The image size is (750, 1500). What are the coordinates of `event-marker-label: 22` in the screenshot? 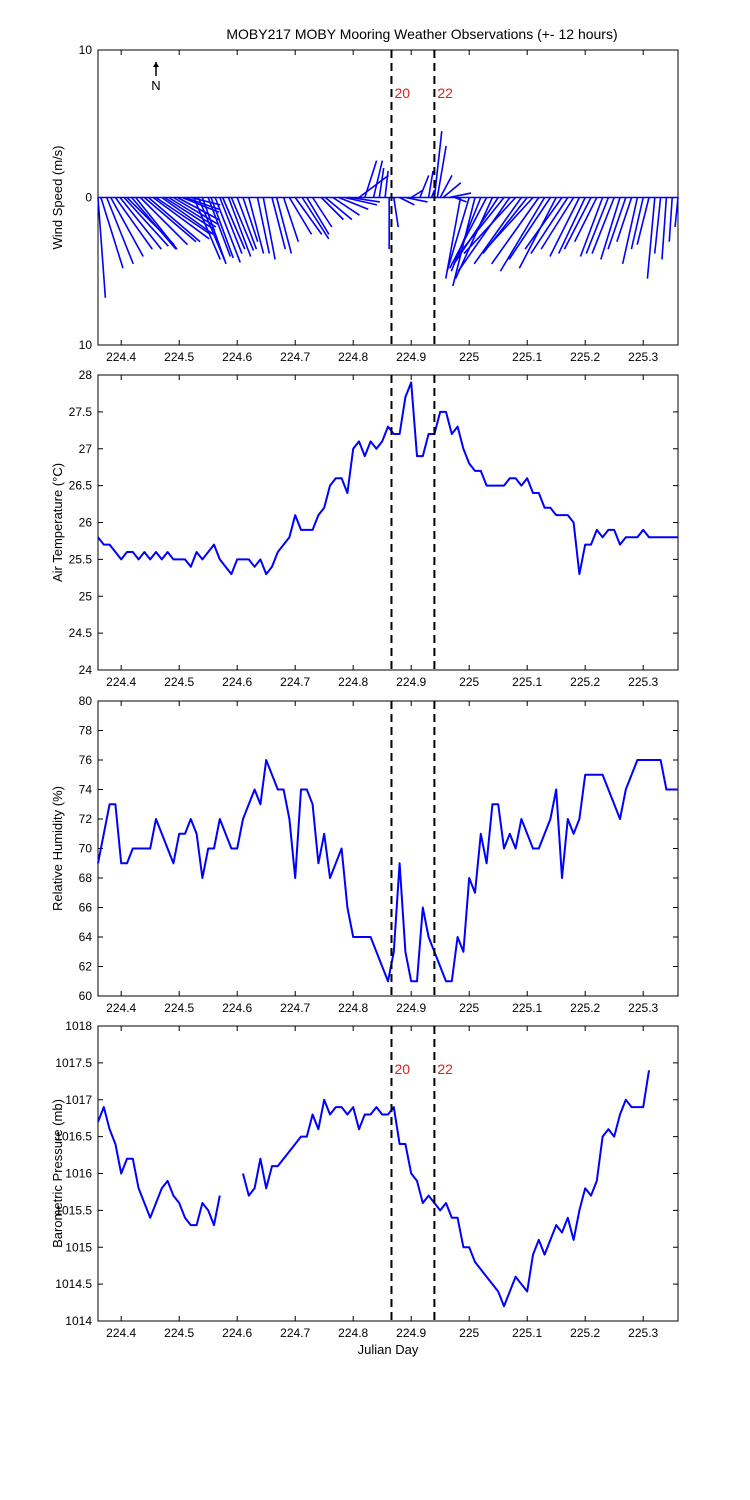 It's located at (445, 1069).